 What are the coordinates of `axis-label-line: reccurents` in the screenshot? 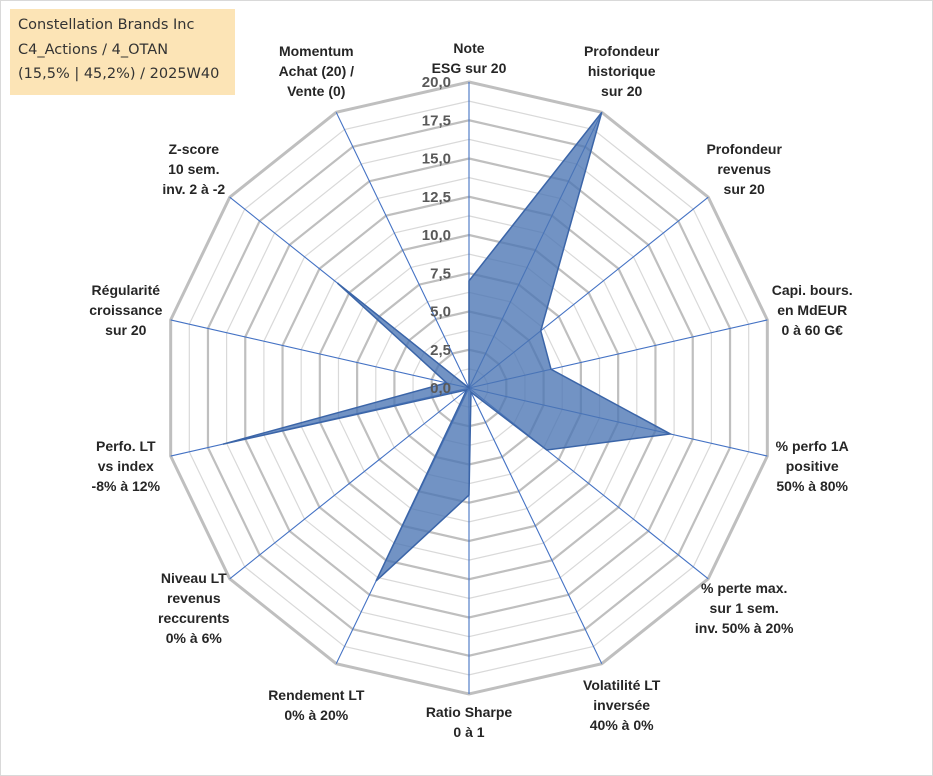 It's located at (194, 617).